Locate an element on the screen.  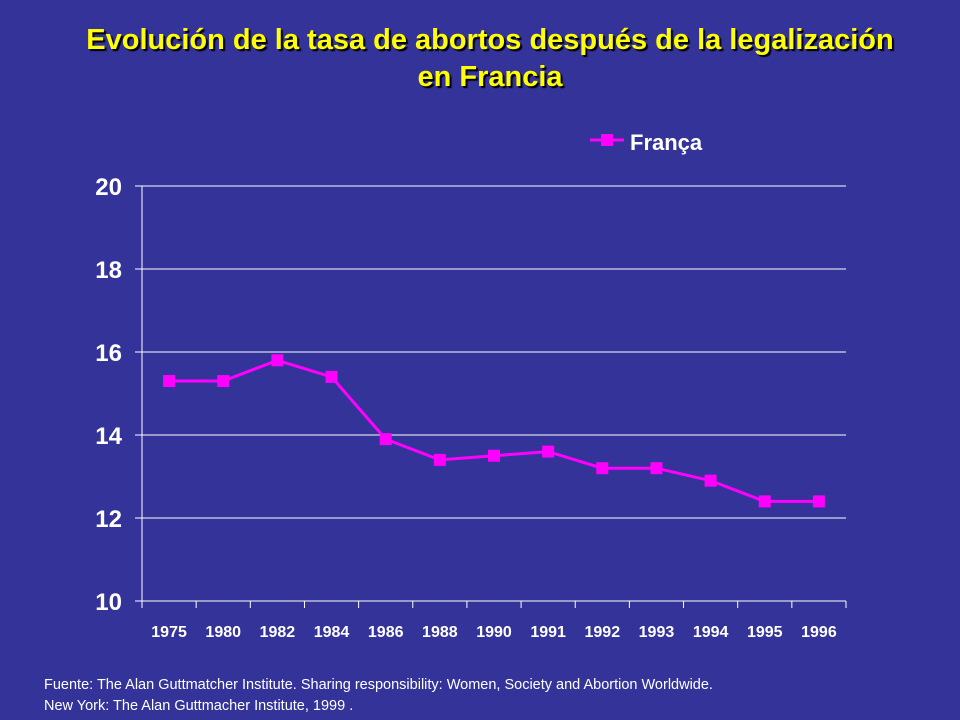
x-tick-label: 1988 is located at coordinates (440, 632).